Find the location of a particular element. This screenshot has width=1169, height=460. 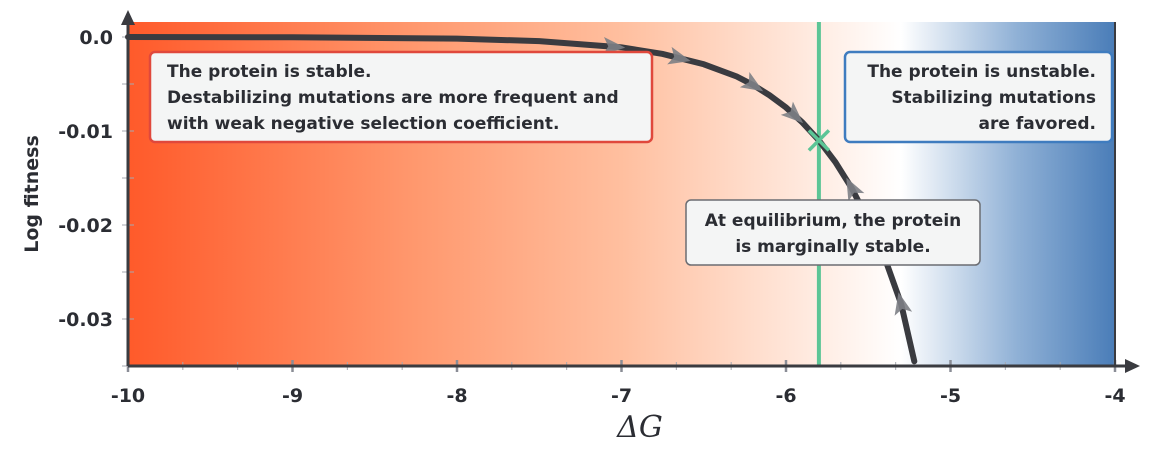

x-tick-label: -6 is located at coordinates (785, 396).